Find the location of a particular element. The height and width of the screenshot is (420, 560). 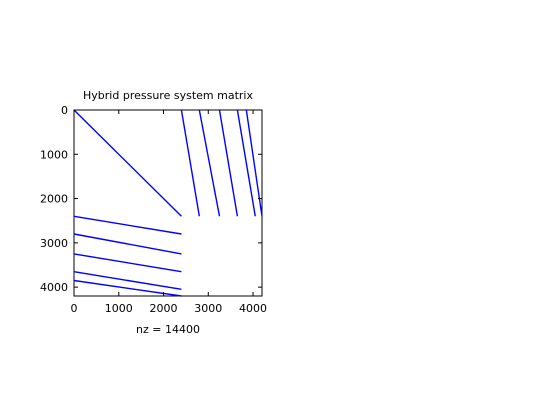

chart-title: Hybrid pressure system matrix is located at coordinates (168, 95).